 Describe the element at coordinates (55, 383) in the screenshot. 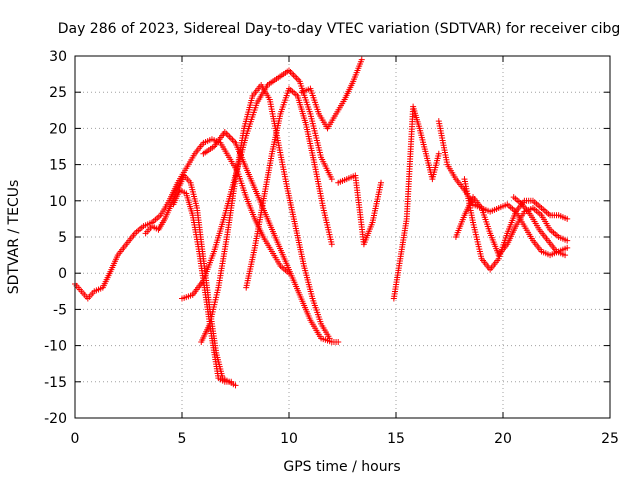

I see `y-tick-label: -15` at that location.